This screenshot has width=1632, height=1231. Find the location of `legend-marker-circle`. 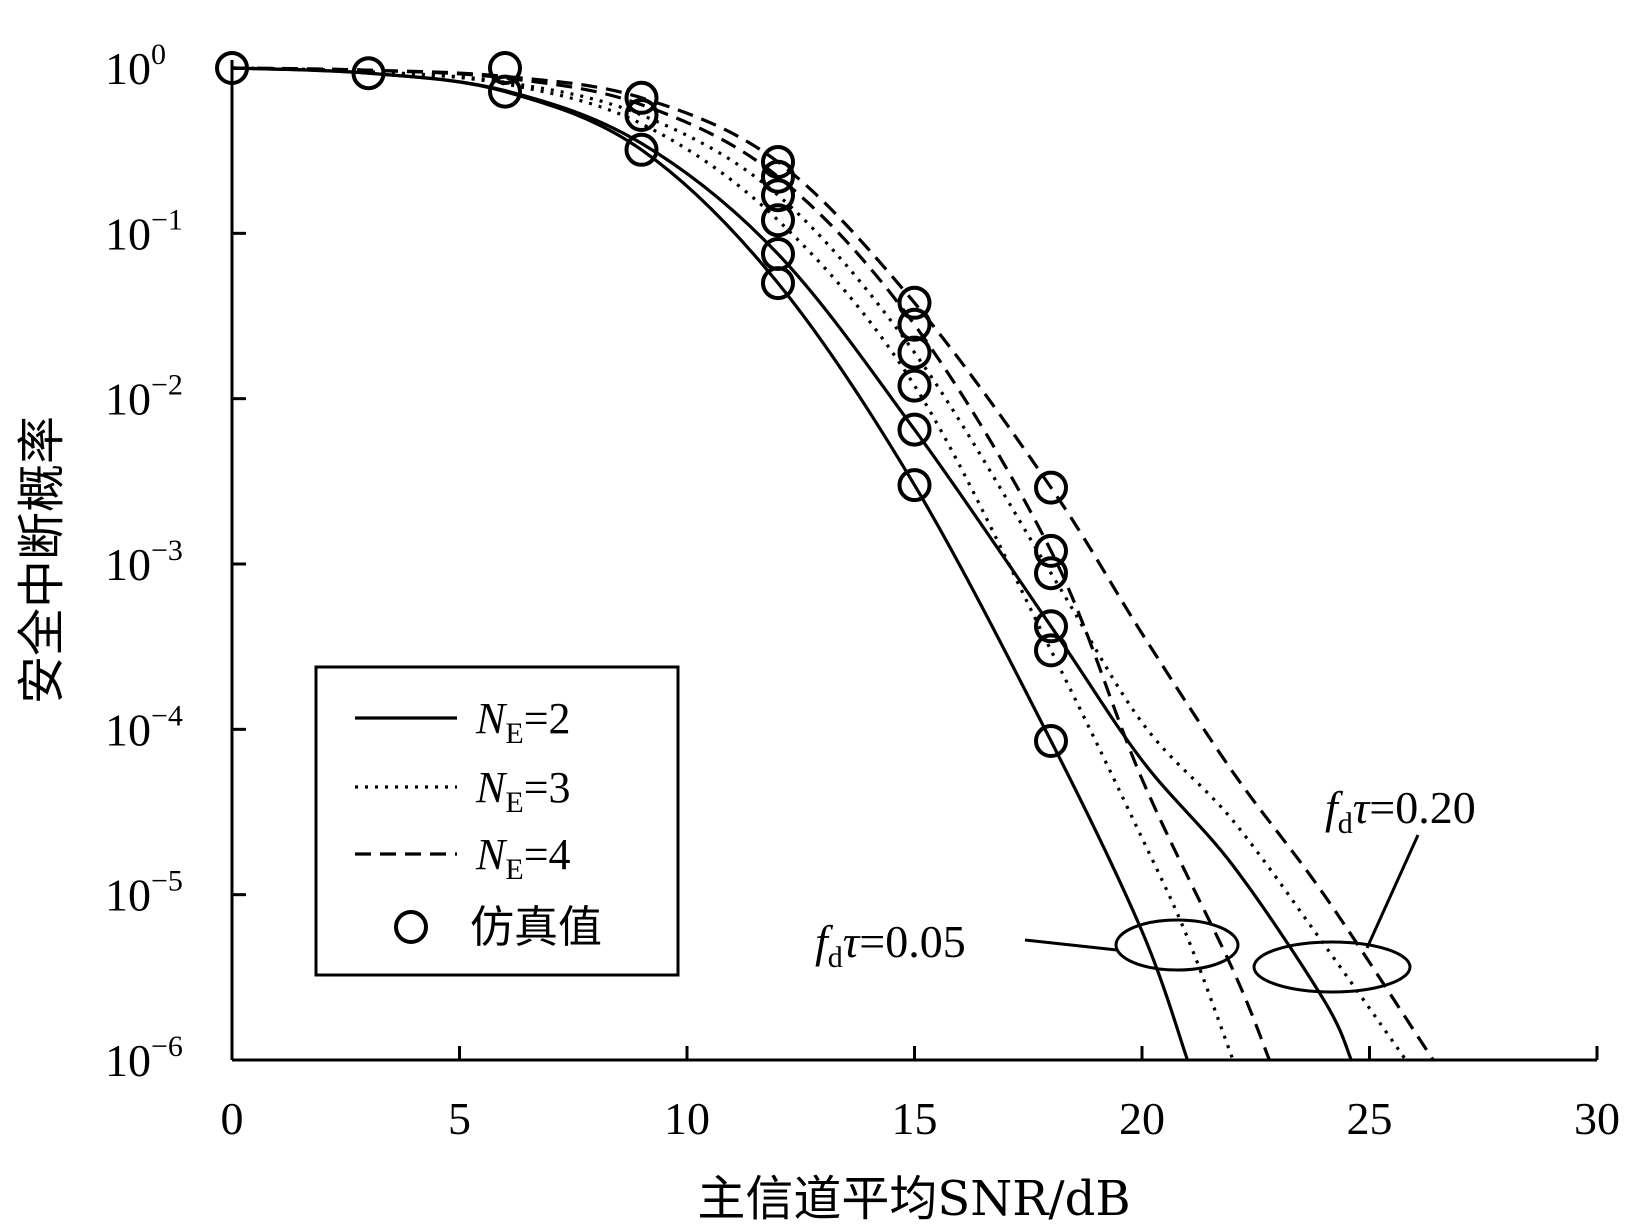

legend-marker-circle is located at coordinates (411, 927).